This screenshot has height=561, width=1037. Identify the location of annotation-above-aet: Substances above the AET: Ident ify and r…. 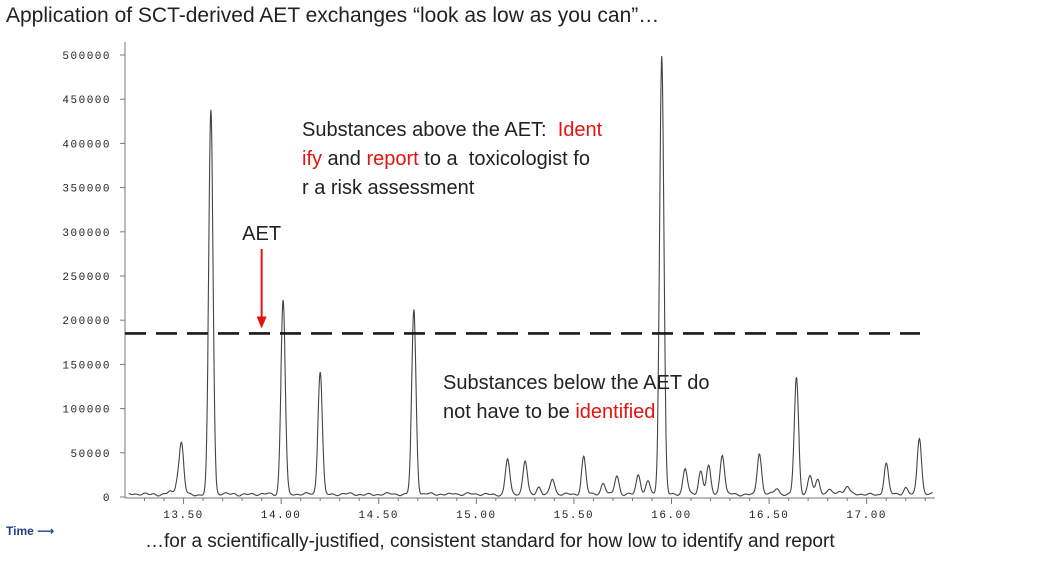
(452, 159).